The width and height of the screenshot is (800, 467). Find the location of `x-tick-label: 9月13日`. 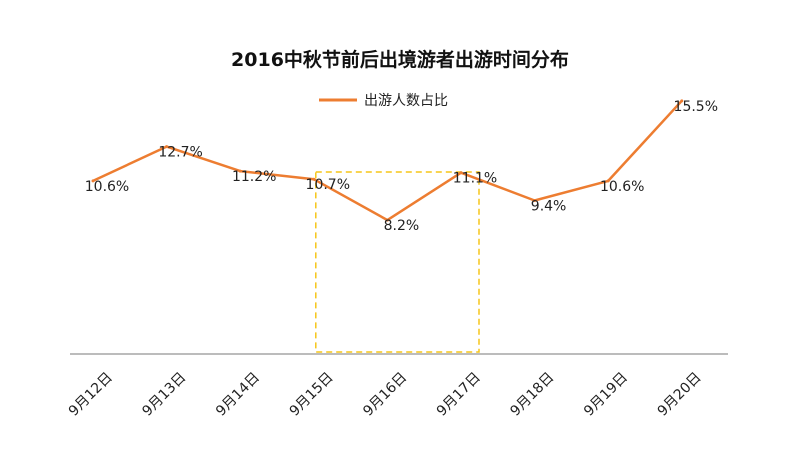

x-tick-label: 9月13日 is located at coordinates (164, 395).